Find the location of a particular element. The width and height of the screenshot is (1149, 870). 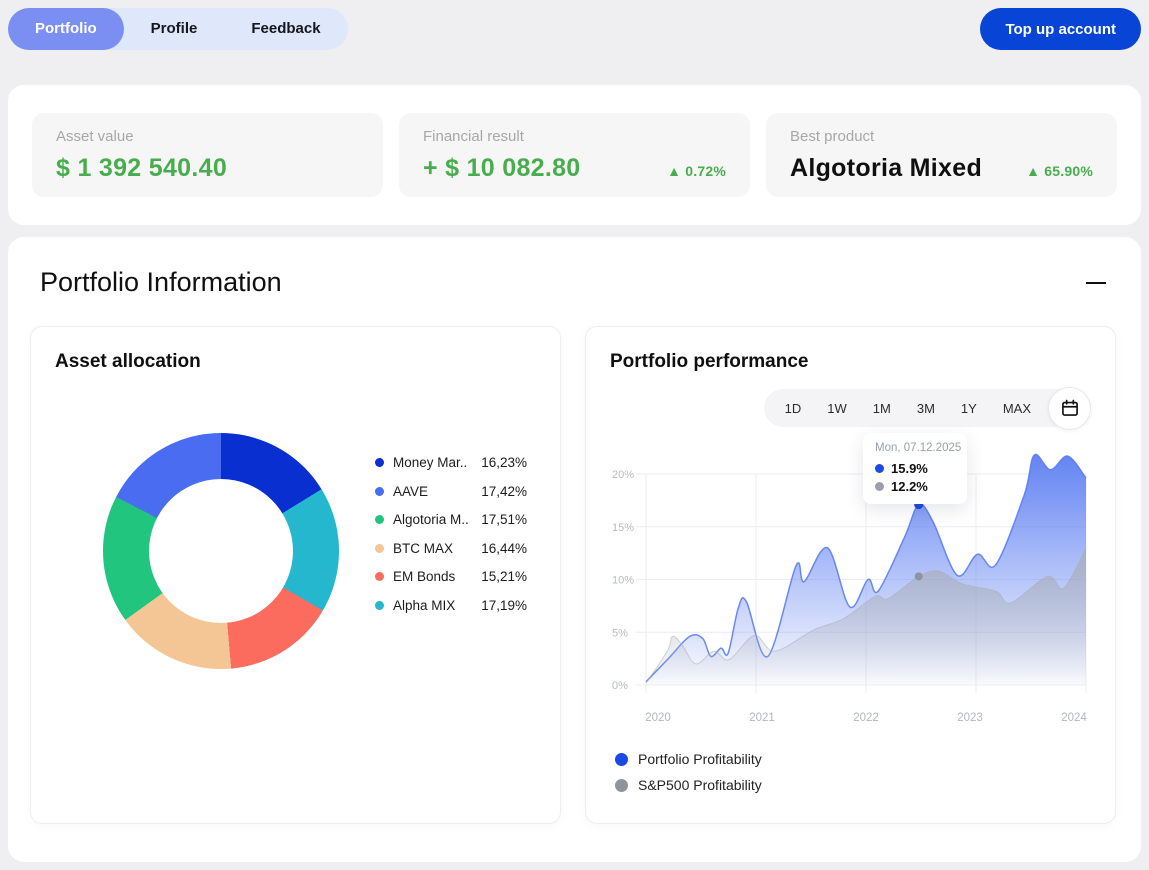

range-row: 1D 1W 1M 3M 1Y MAX is located at coordinates (850, 408).